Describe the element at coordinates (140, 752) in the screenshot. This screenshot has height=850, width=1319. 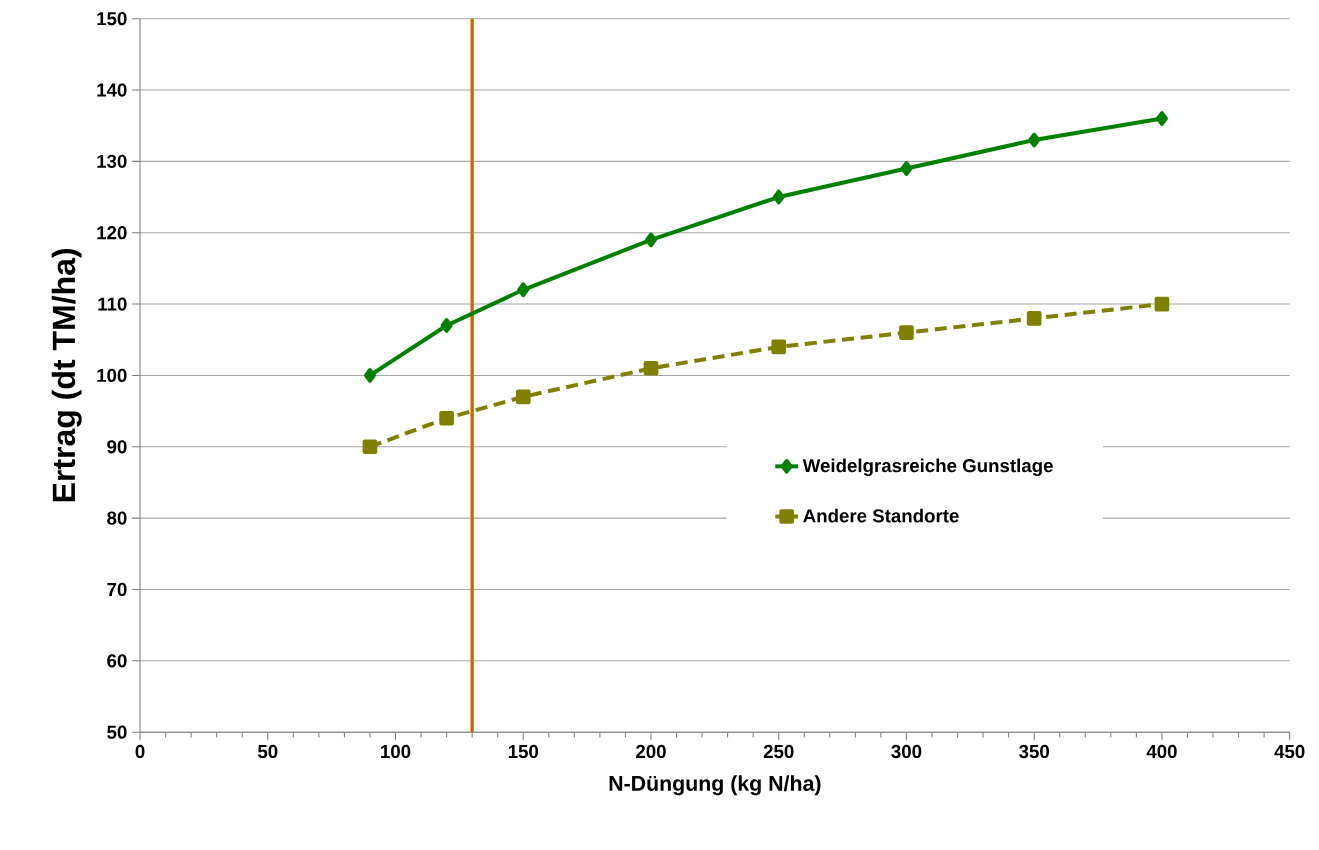
I see `x-tick-label: 0` at that location.